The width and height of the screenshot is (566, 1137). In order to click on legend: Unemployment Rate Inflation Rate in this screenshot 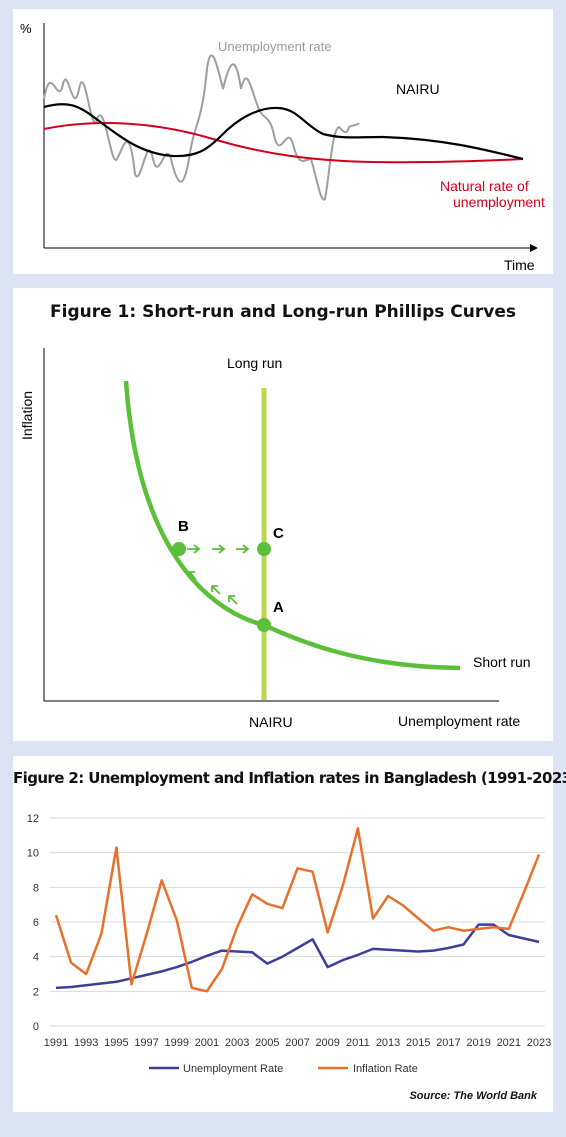, I will do `click(283, 1069)`.